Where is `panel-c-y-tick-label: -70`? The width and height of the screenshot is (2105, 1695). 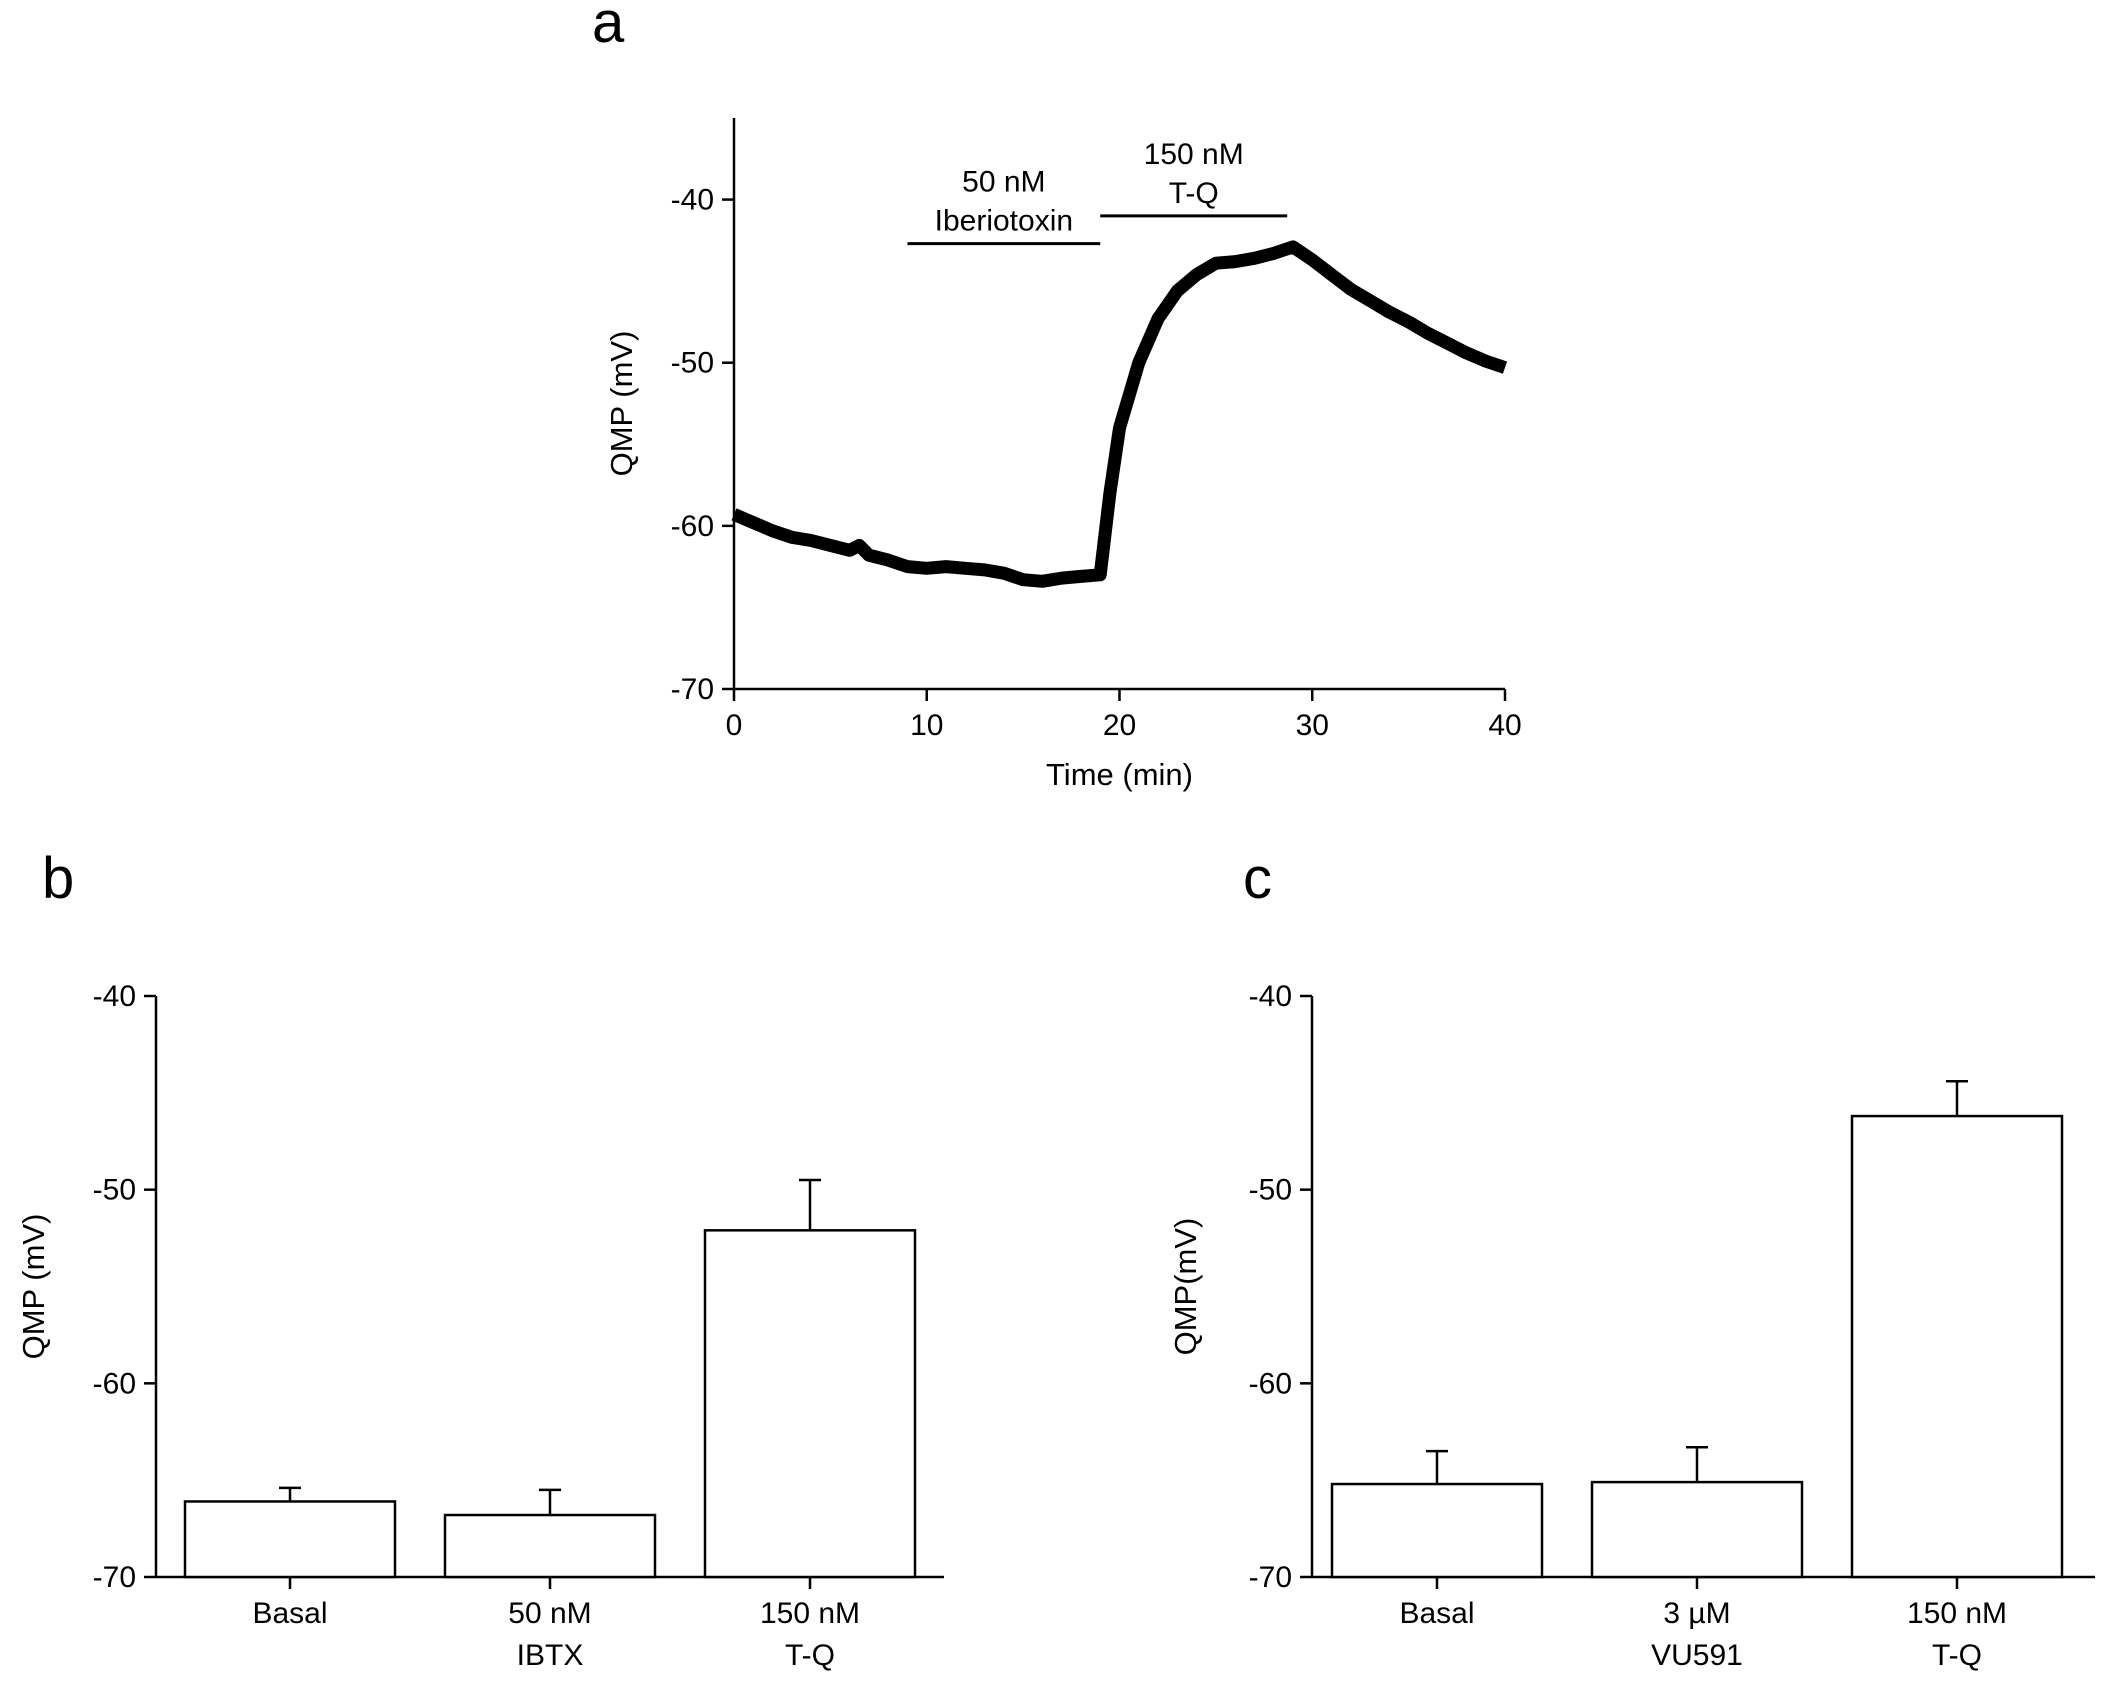 panel-c-y-tick-label: -70 is located at coordinates (1270, 1577).